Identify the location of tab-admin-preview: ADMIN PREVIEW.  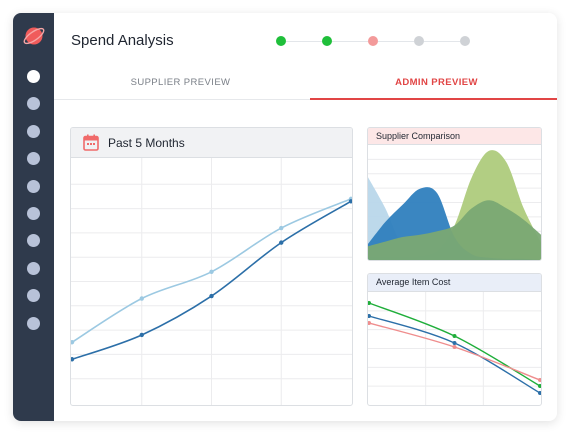
(436, 82).